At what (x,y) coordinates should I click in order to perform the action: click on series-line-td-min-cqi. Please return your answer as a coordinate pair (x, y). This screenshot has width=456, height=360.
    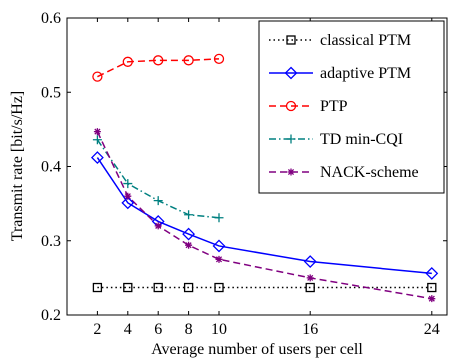
    Looking at the image, I should click on (158, 179).